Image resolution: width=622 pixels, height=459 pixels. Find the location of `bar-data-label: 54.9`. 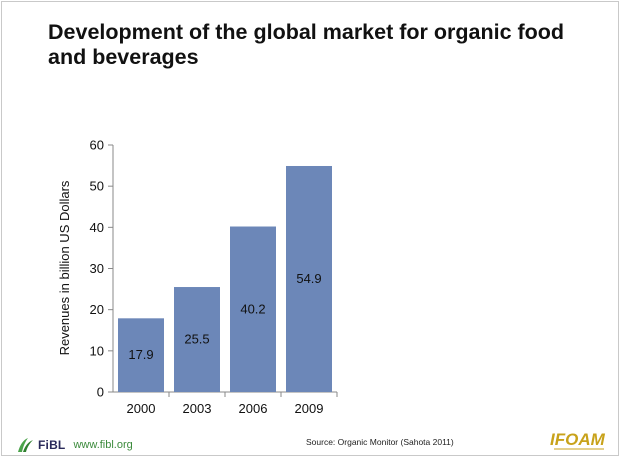

bar-data-label: 54.9 is located at coordinates (308, 278).